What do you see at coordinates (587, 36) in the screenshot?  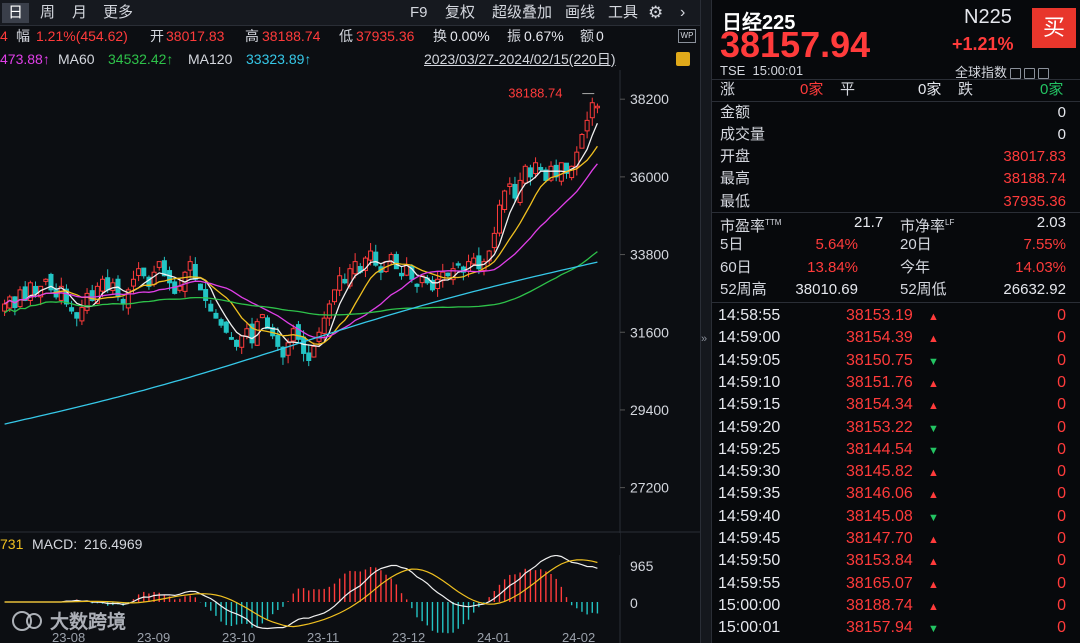 I see `amount-label: 额` at bounding box center [587, 36].